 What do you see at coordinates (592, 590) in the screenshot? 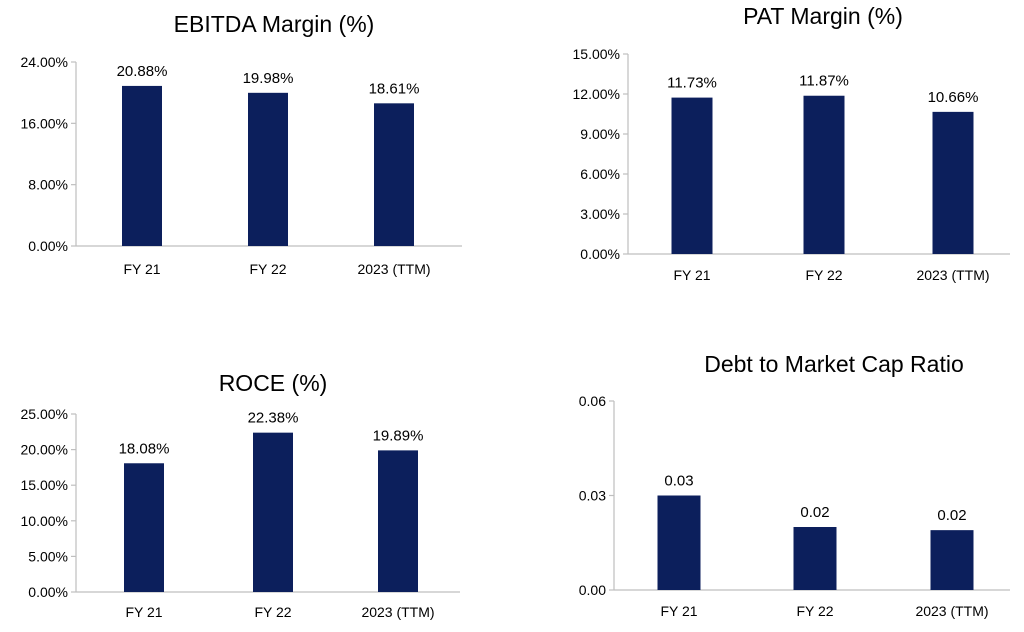
I see `y-tick-label: 0.00` at bounding box center [592, 590].